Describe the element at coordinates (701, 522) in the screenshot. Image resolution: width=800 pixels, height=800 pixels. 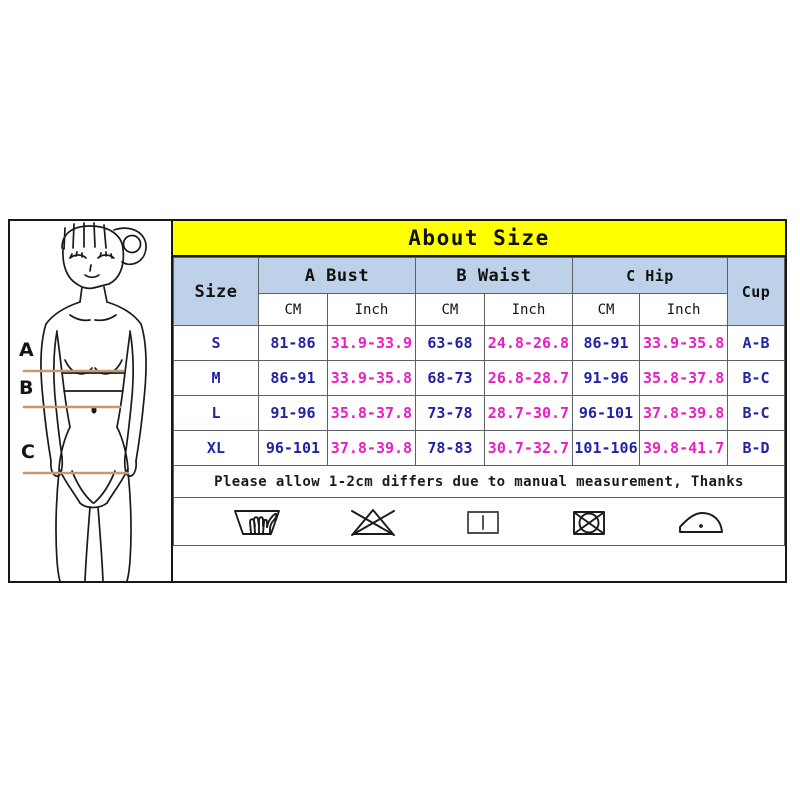
I see `iron-low-icon` at that location.